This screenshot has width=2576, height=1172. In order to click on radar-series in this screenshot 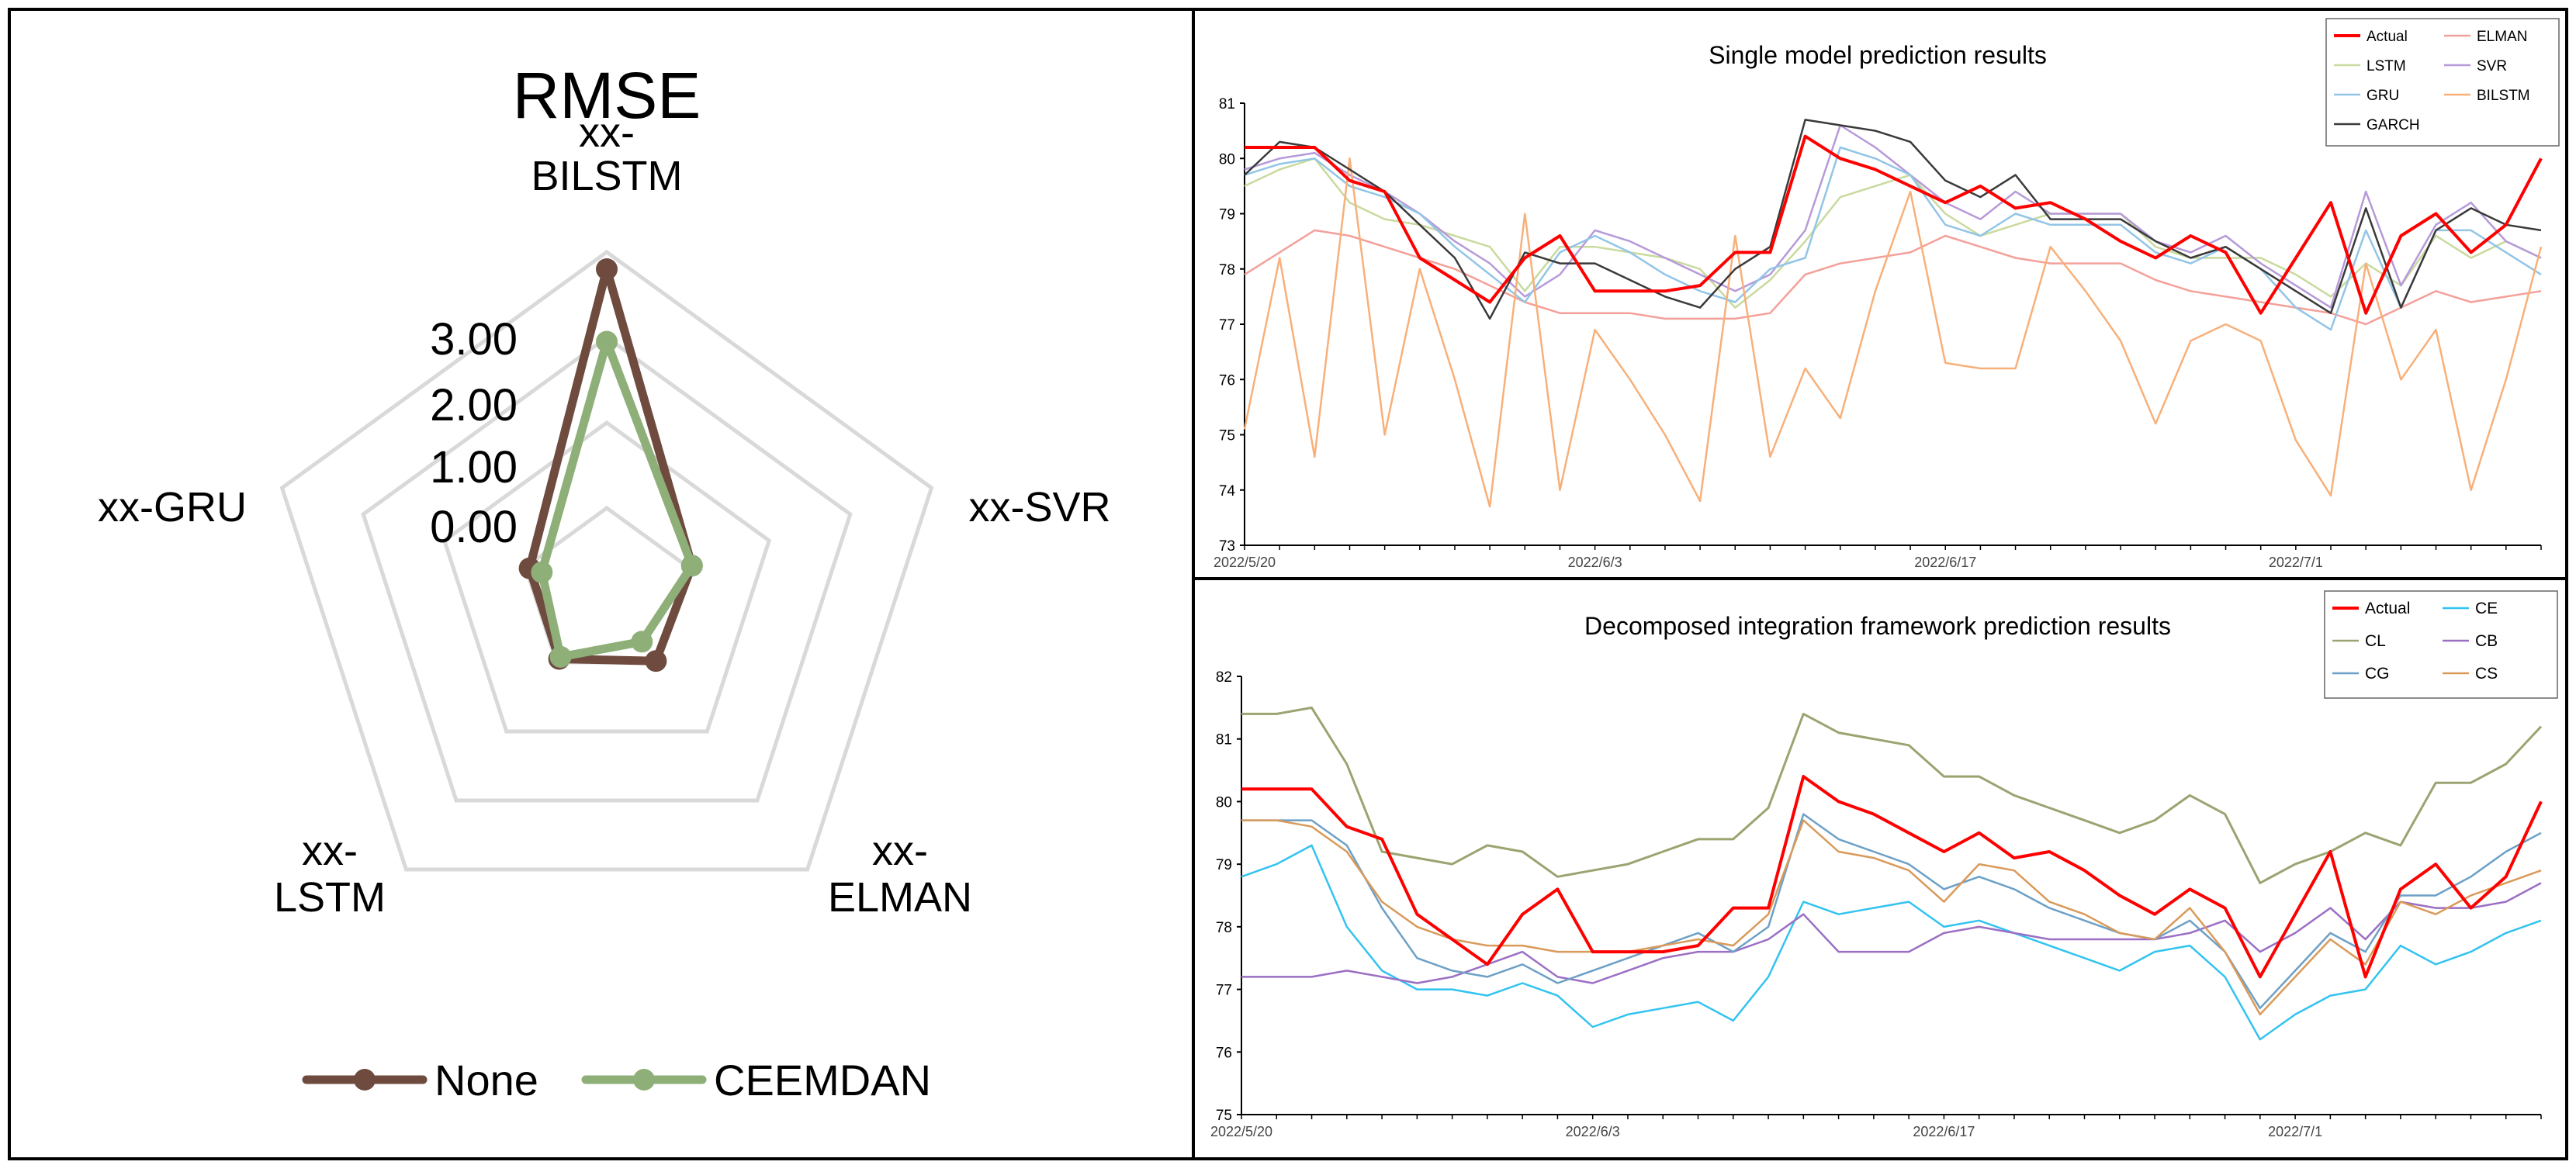, I will do `click(610, 465)`.